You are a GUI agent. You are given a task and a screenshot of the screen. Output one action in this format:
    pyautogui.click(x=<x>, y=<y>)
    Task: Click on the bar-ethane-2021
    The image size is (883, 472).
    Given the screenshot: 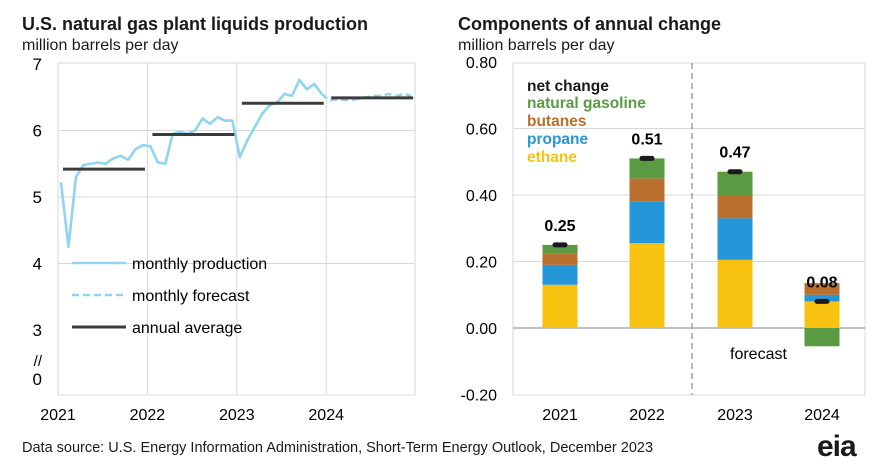 What is the action you would take?
    pyautogui.click(x=560, y=306)
    